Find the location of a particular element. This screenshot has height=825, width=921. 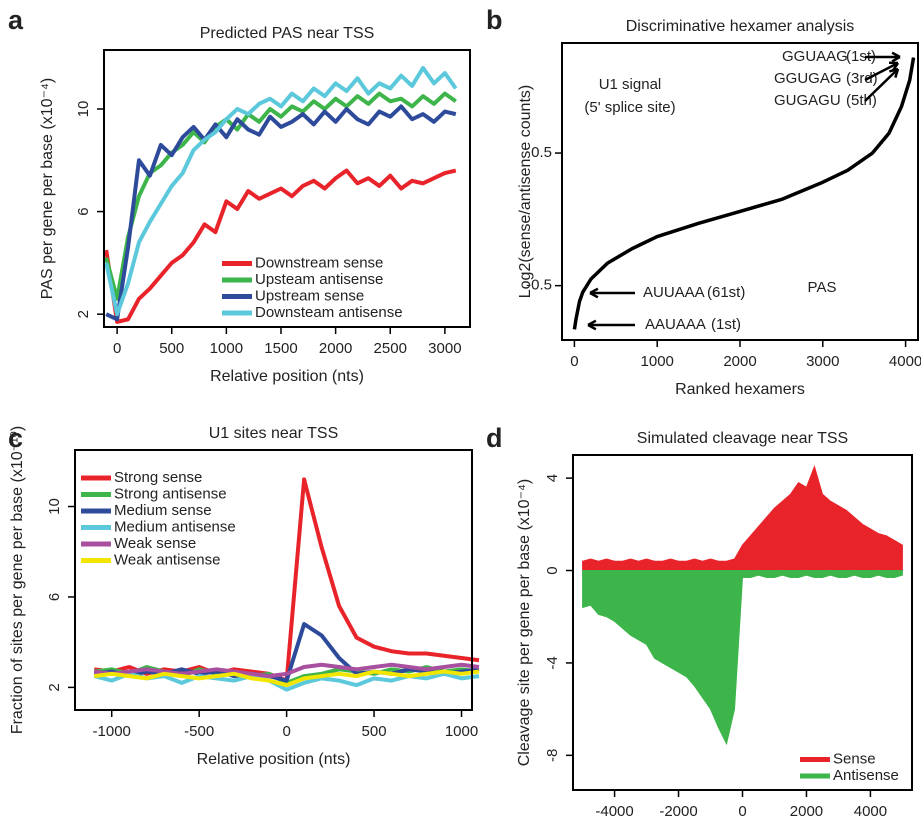

y-axis-label: Log2(sense/antisense counts) is located at coordinates (525, 191).